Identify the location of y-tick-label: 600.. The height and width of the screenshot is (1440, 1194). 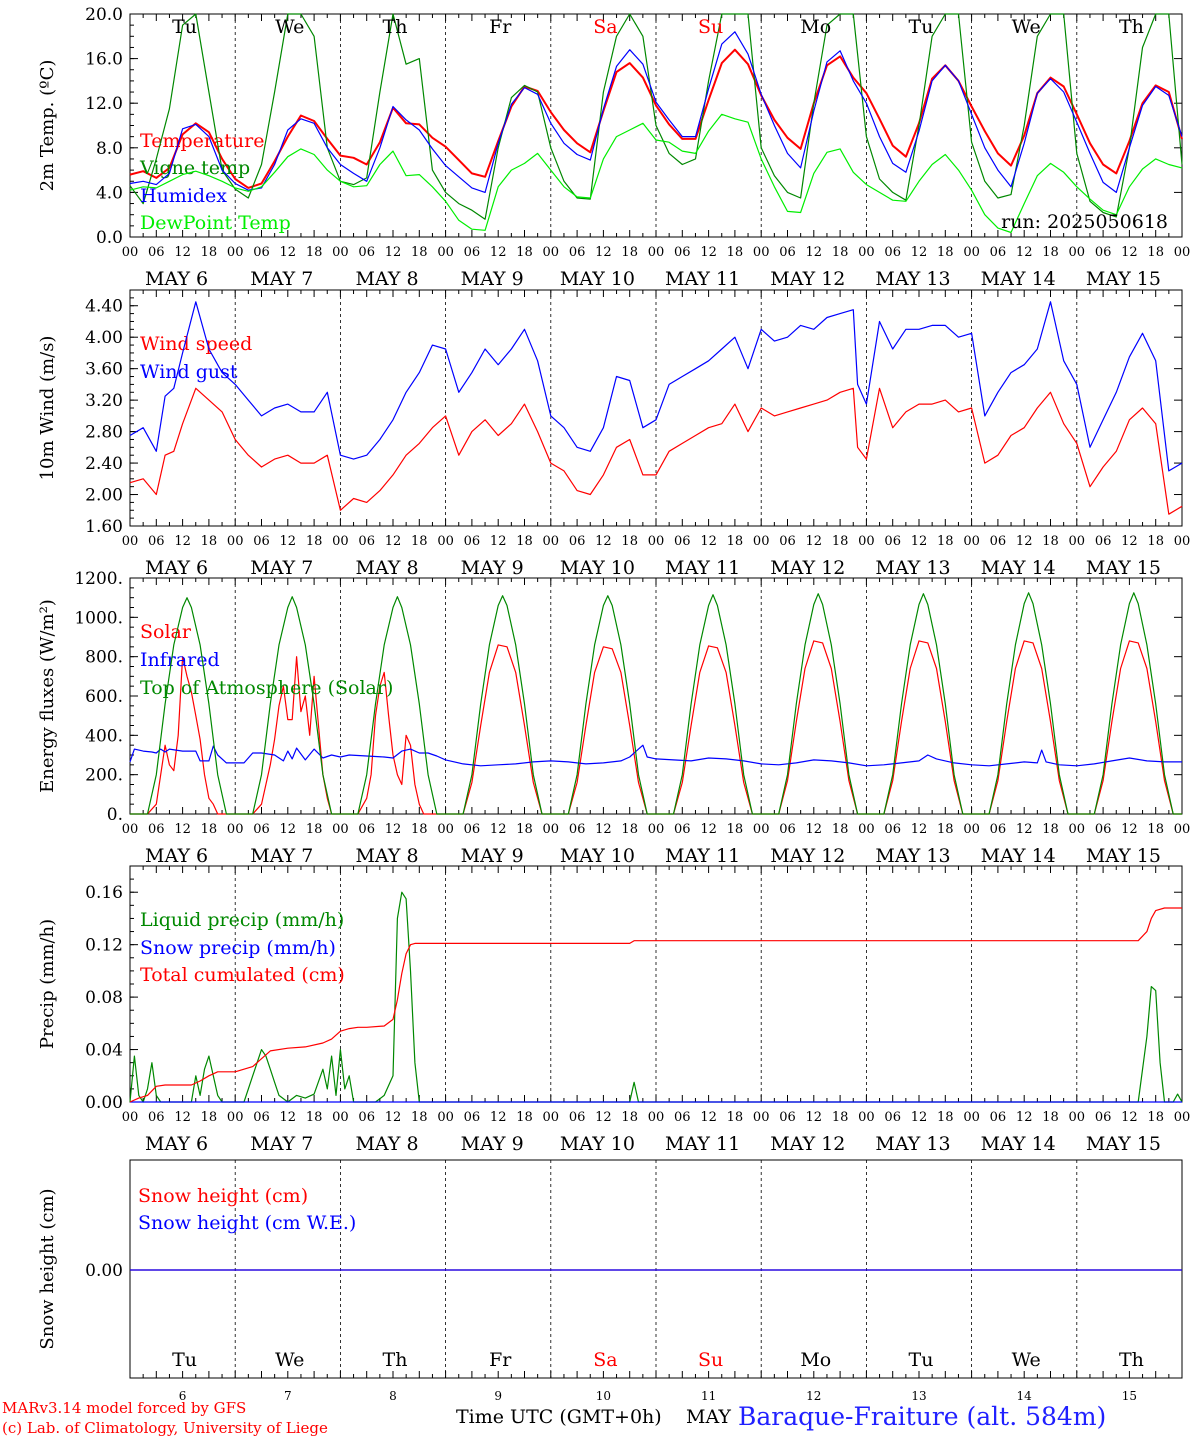
(104, 697).